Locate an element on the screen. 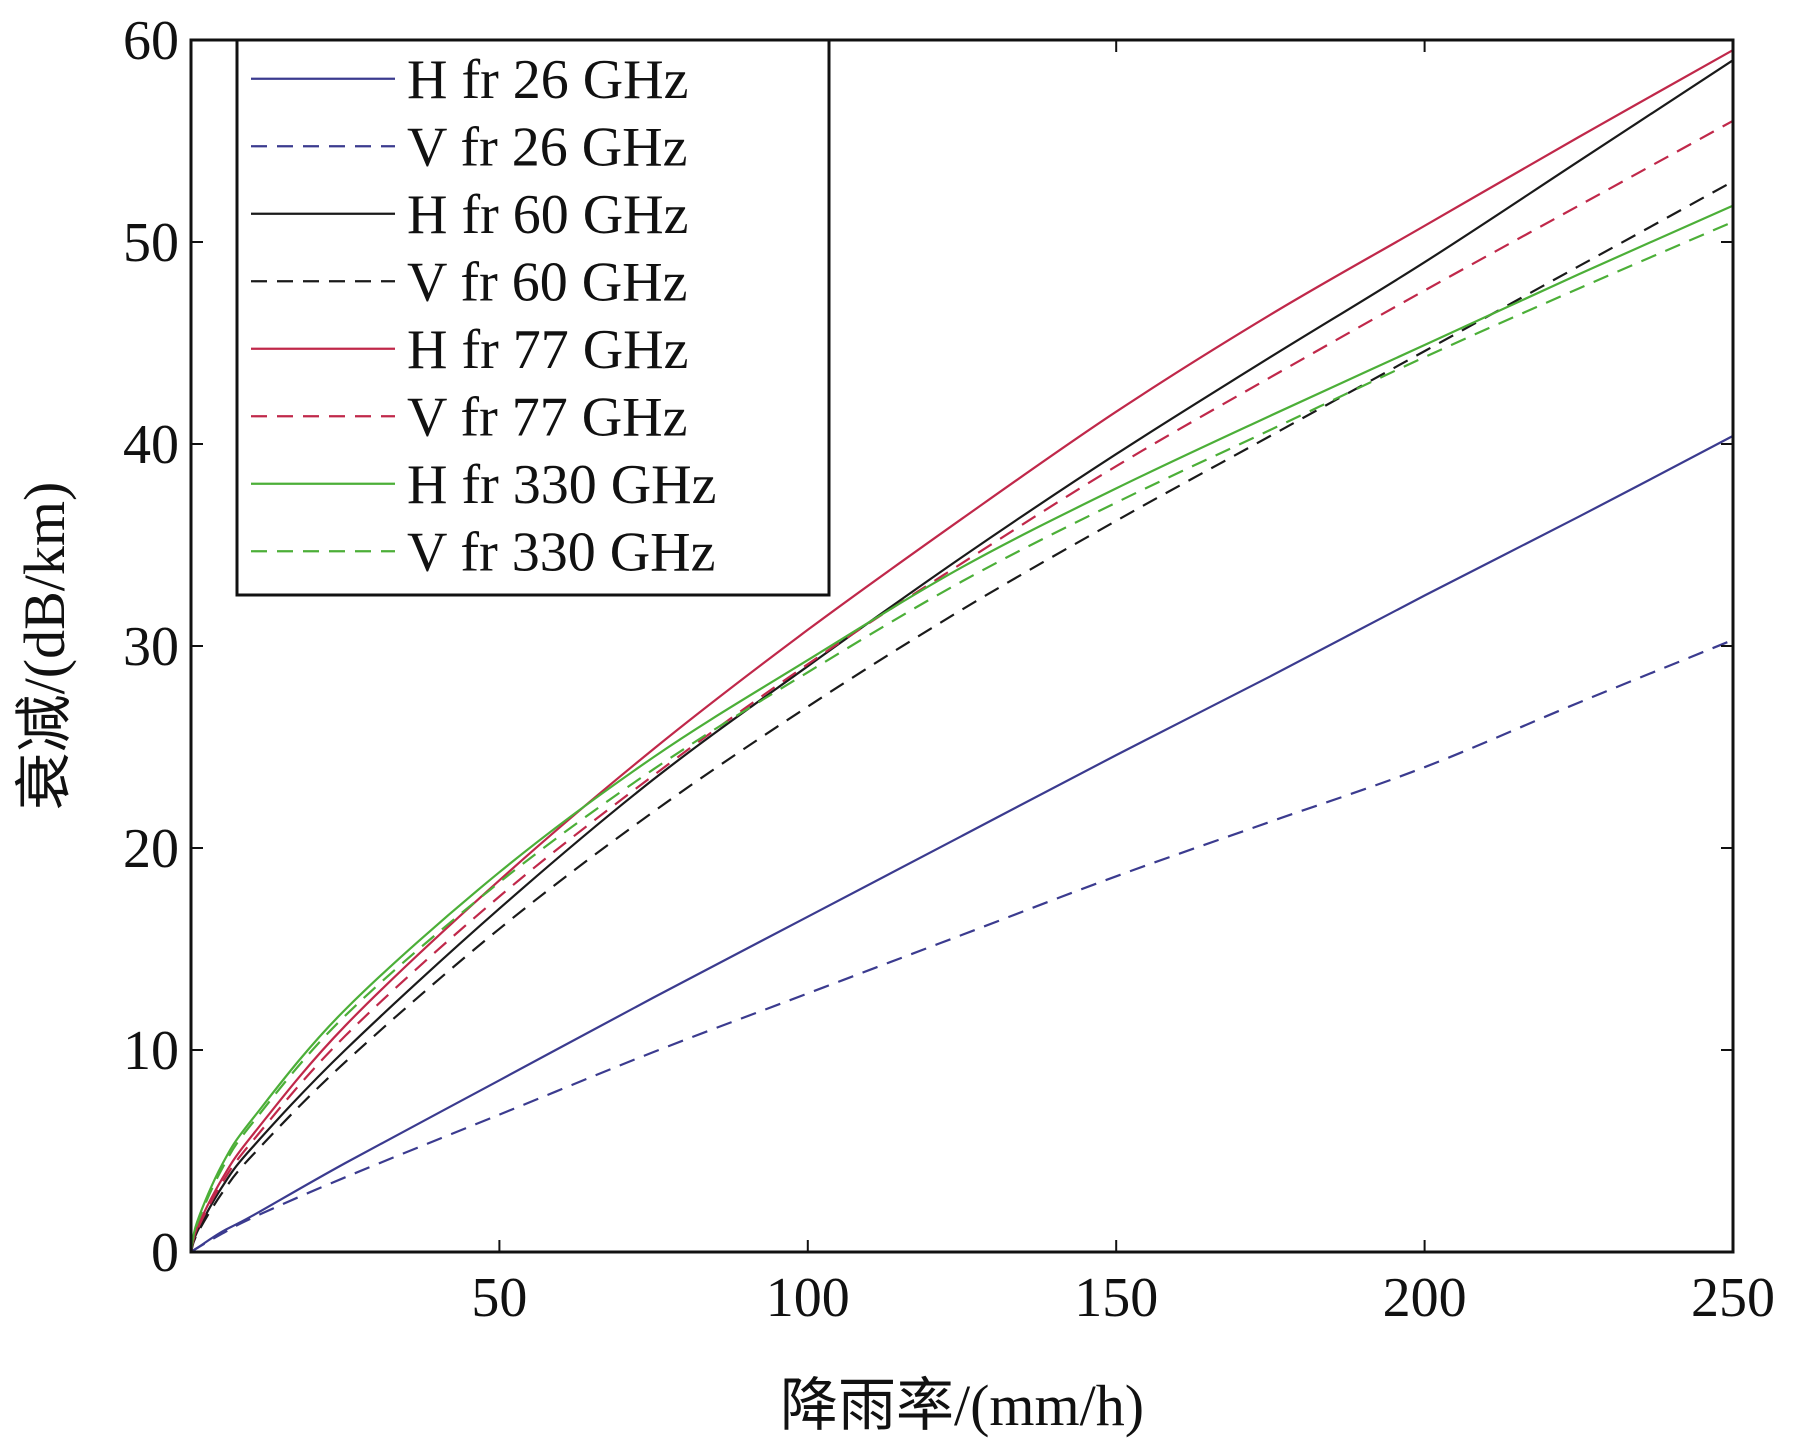  y-axis-title: 衰减/(dB/km) is located at coordinates (44, 646).